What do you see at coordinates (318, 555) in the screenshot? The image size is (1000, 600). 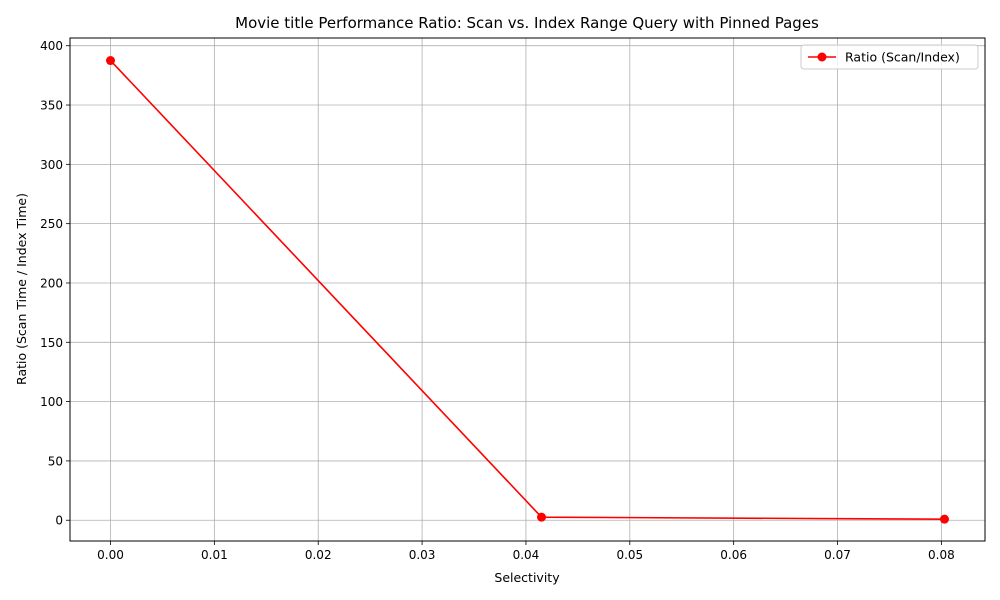 I see `x-tick-label: 0.02` at bounding box center [318, 555].